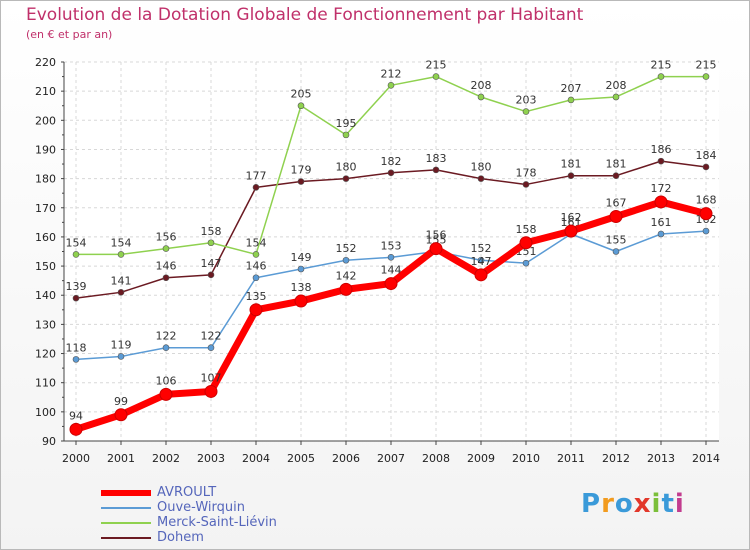 This screenshot has height=550, width=750. What do you see at coordinates (217, 522) in the screenshot?
I see `legend-label-merck-saint-lievin: Merck-Saint-Liévin` at bounding box center [217, 522].